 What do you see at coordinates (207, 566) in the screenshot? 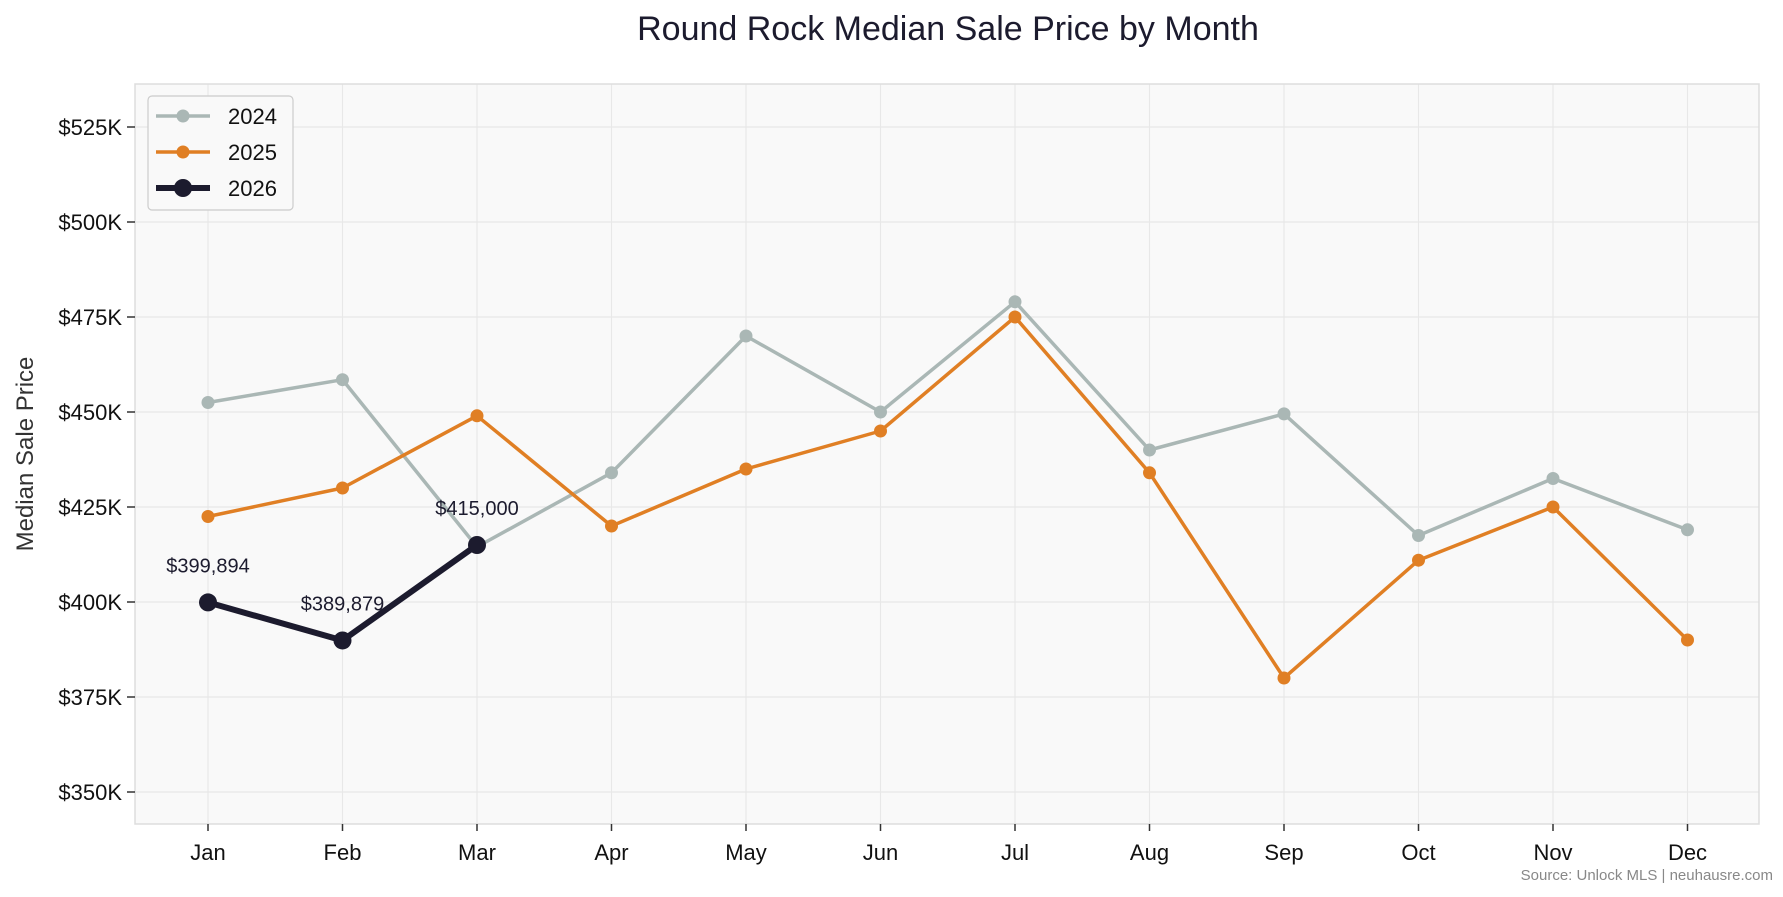
I see `annotation-label: $399,894` at bounding box center [207, 566].